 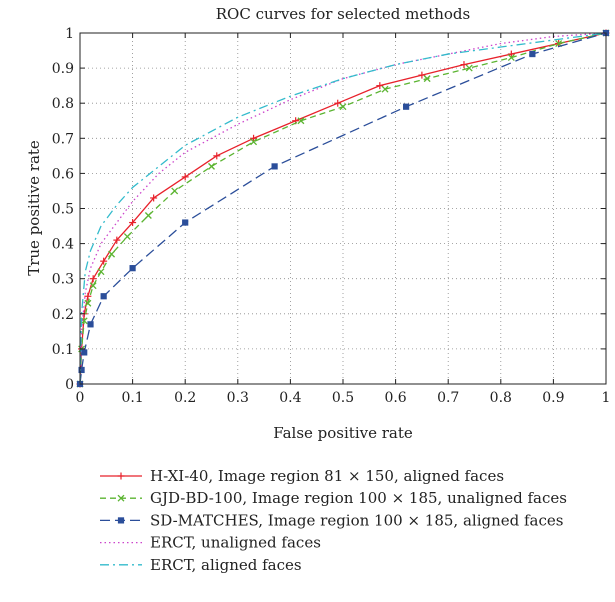 What do you see at coordinates (80, 398) in the screenshot?
I see `x-tick-label: 0` at bounding box center [80, 398].